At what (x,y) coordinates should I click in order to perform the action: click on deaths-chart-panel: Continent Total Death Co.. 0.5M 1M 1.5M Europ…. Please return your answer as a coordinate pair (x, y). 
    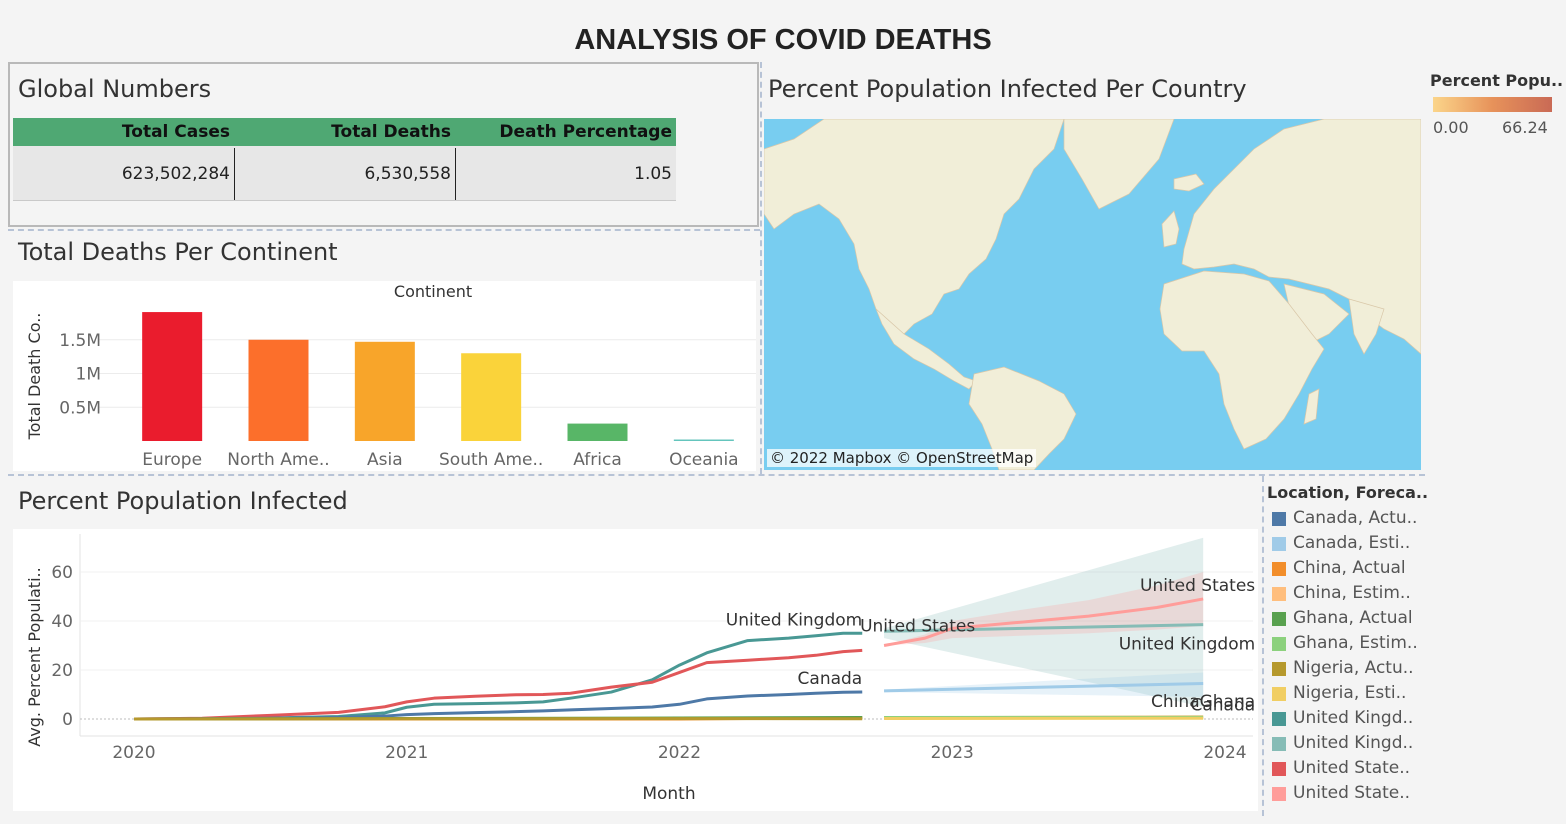
    Looking at the image, I should click on (384, 376).